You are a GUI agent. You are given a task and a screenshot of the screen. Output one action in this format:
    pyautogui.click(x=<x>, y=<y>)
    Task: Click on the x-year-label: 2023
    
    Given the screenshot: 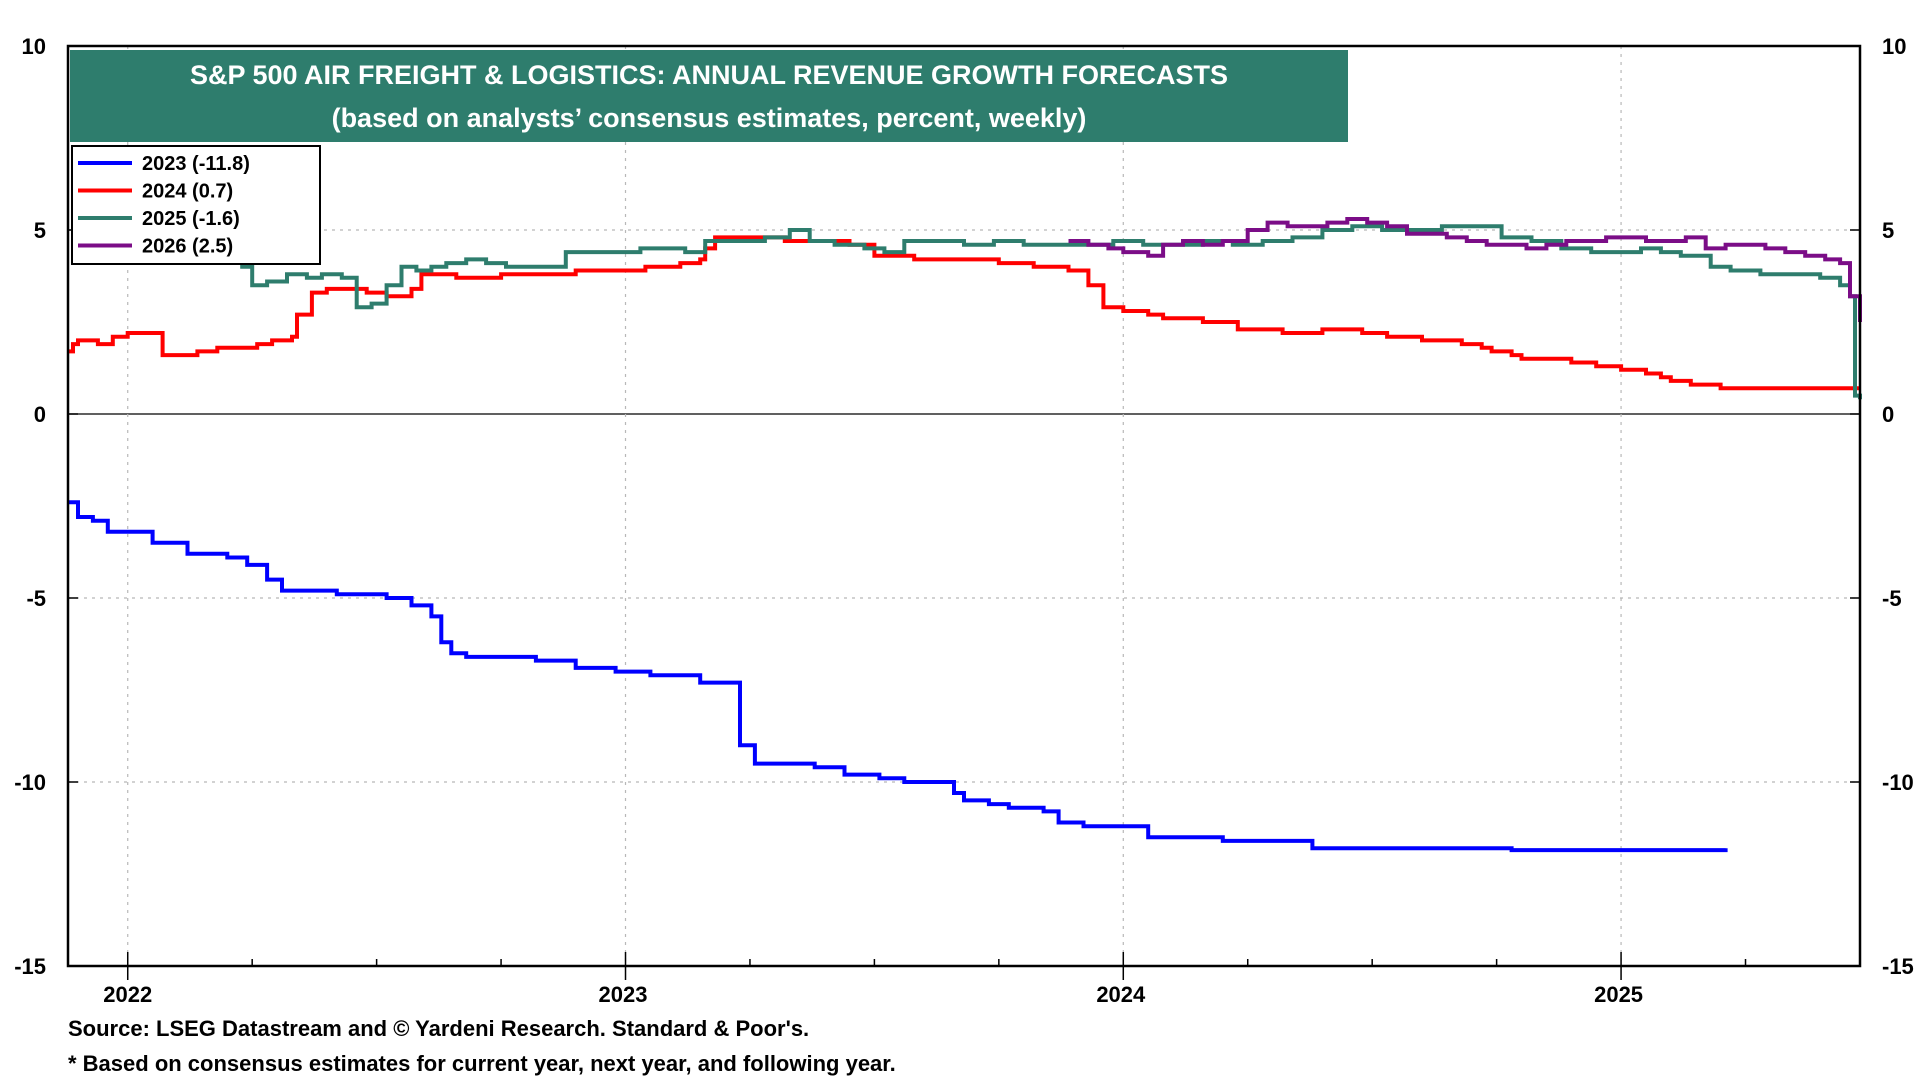 What is the action you would take?
    pyautogui.click(x=623, y=994)
    